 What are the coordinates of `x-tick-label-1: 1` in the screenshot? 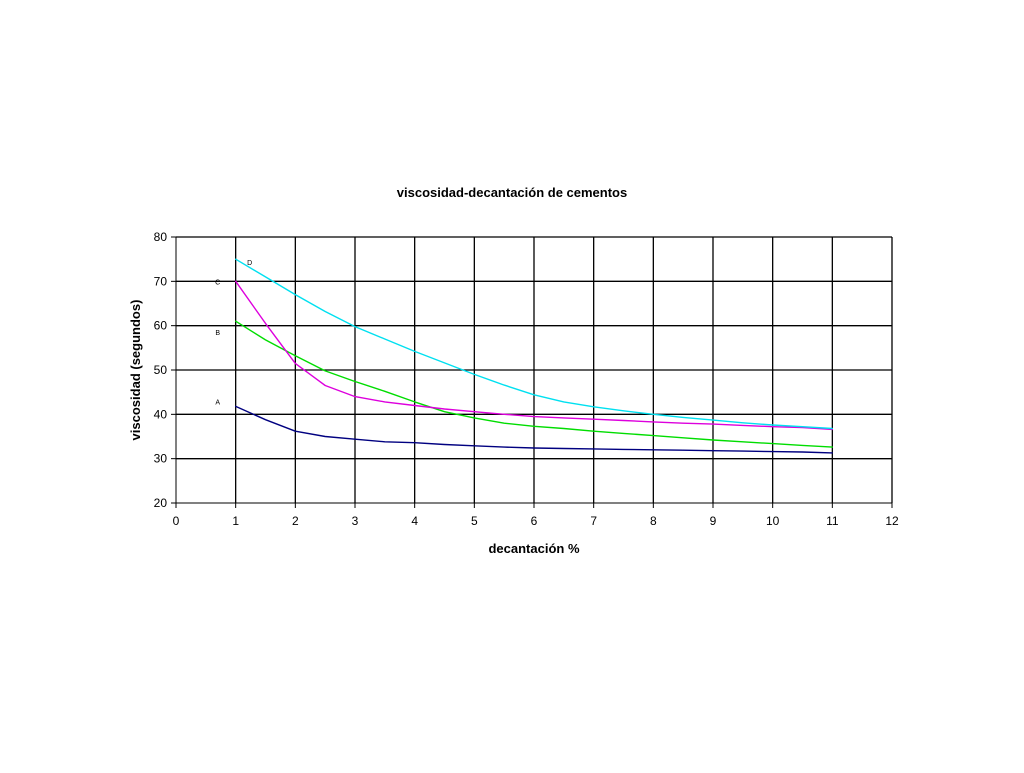 It's located at (235, 521).